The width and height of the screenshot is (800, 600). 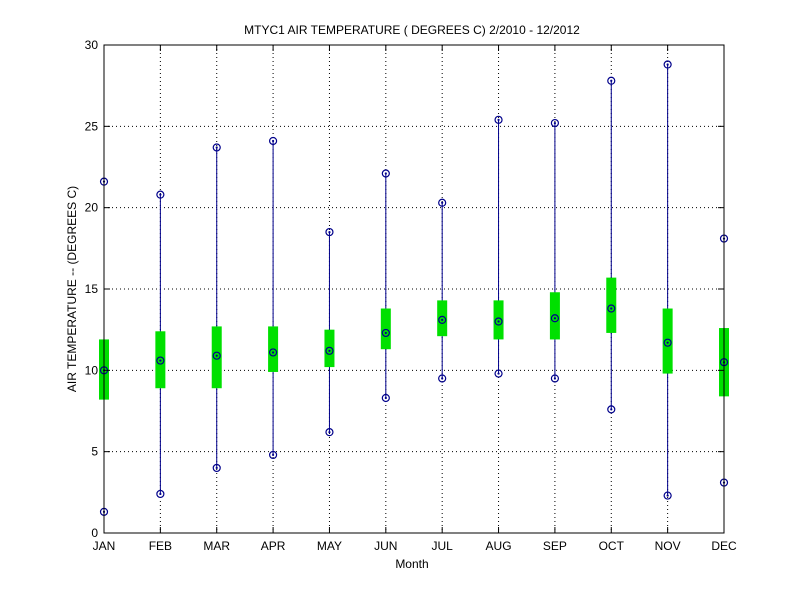 I want to click on min-marker-dot-jul, so click(x=442, y=378).